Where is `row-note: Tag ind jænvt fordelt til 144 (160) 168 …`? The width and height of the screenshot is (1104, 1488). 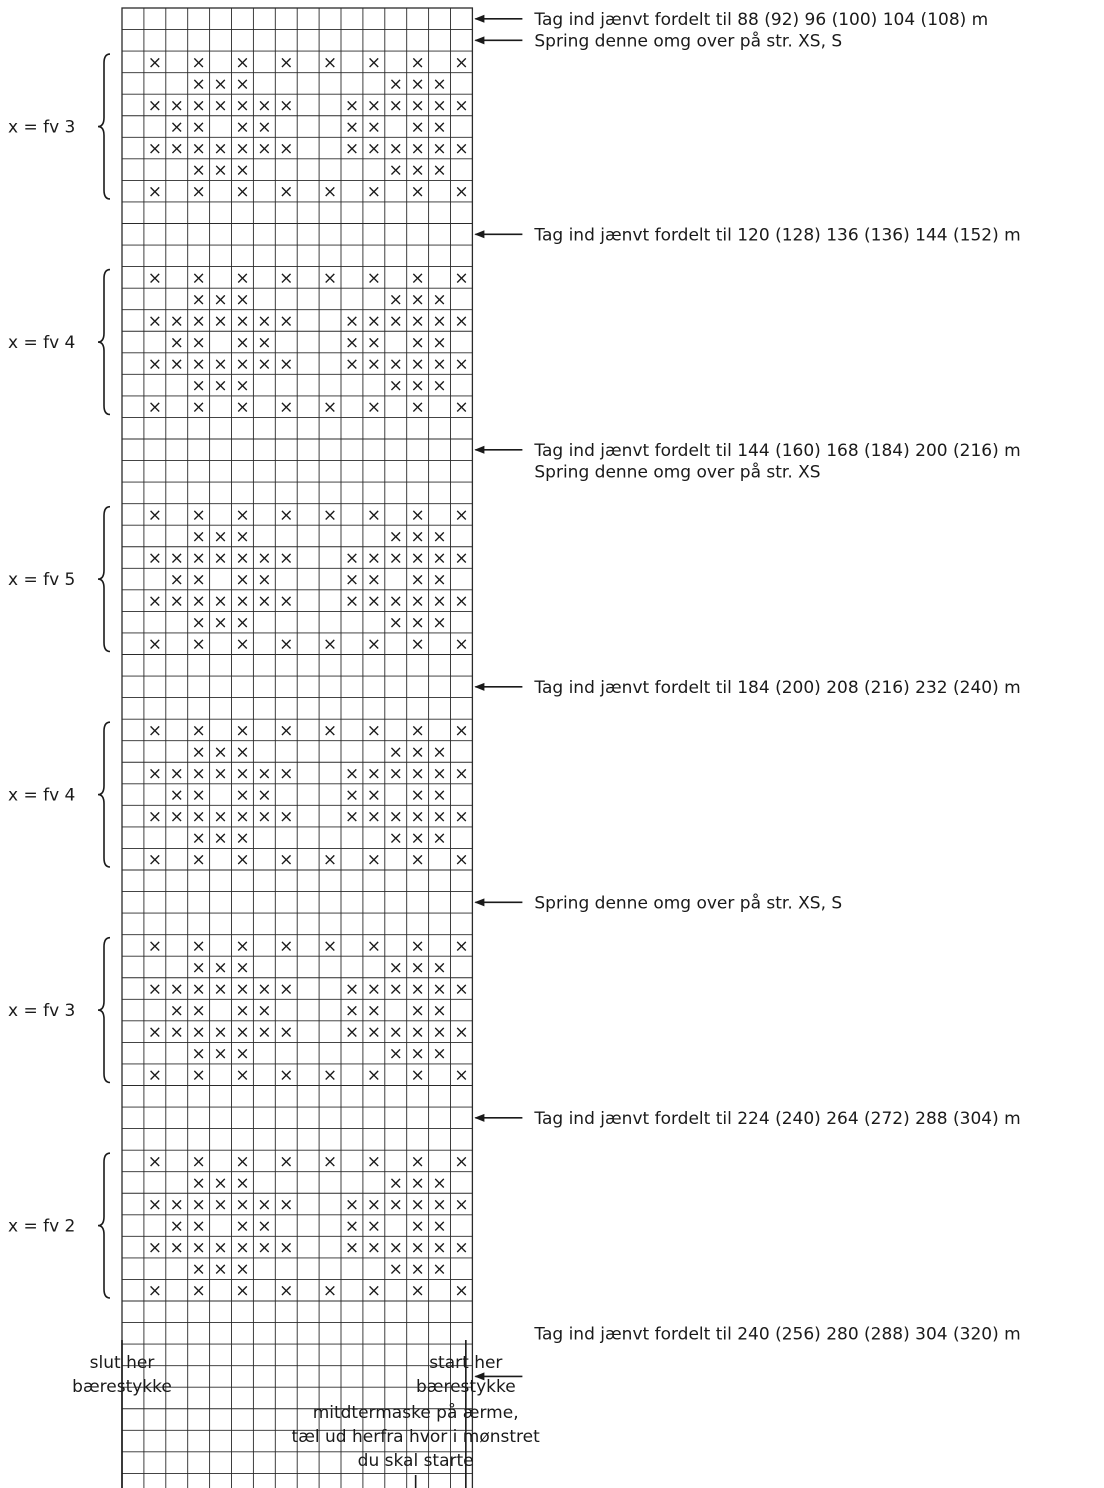 row-note: Tag ind jænvt fordelt til 144 (160) 168 … is located at coordinates (776, 451).